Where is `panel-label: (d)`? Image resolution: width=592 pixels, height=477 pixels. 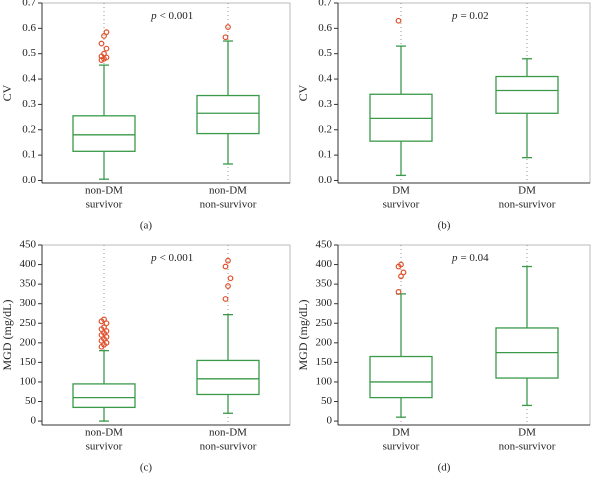
panel-label: (d) is located at coordinates (444, 468).